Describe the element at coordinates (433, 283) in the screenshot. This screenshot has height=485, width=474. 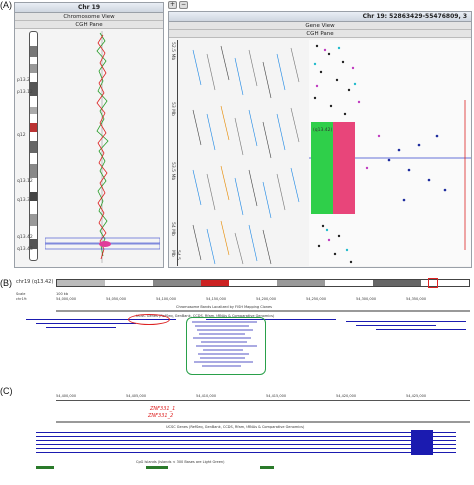
I see `highlight-box` at that location.